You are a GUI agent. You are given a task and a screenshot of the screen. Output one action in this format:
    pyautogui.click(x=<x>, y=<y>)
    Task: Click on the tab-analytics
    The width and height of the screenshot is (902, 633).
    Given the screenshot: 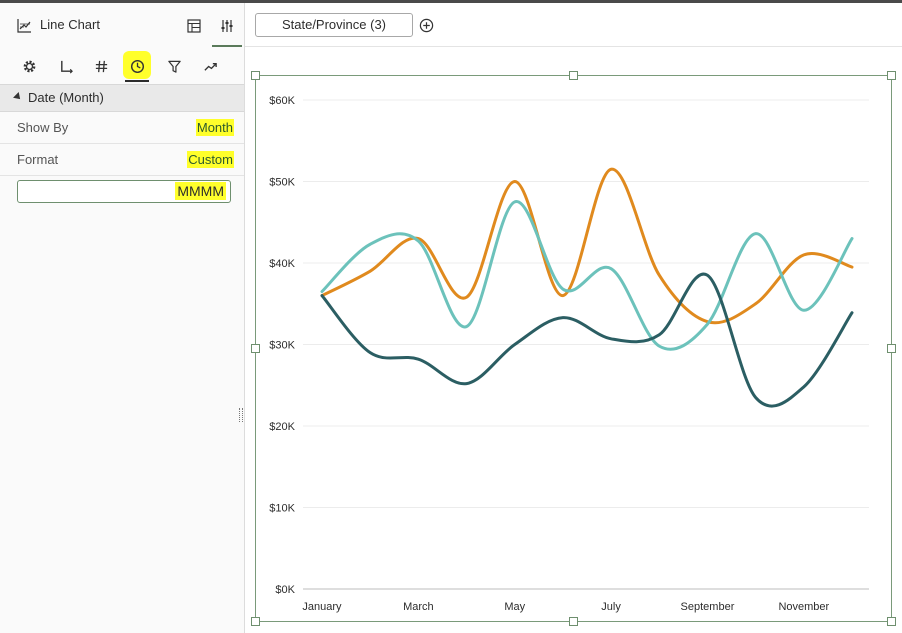 What is the action you would take?
    pyautogui.click(x=210, y=66)
    